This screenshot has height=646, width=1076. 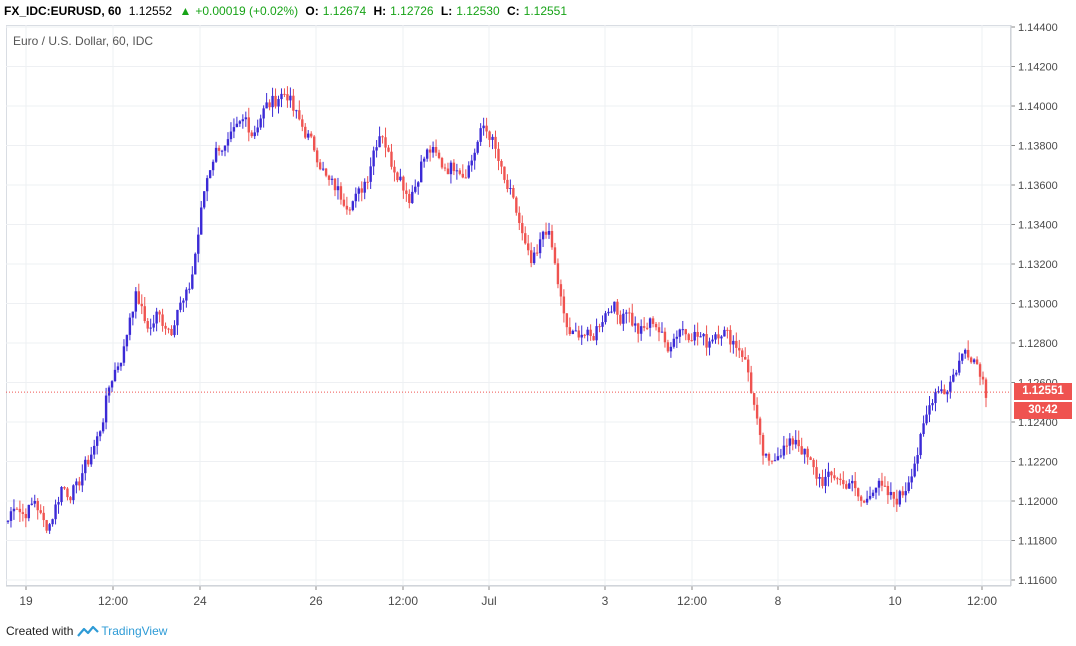 I want to click on low-value: 1.12530, so click(x=478, y=11).